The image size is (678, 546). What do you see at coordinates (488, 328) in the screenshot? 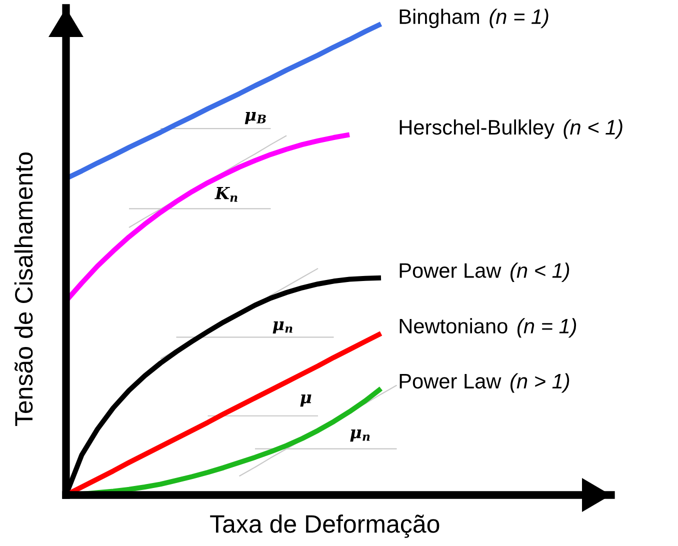
I see `series-label: Newtoniano (n = 1)` at bounding box center [488, 328].